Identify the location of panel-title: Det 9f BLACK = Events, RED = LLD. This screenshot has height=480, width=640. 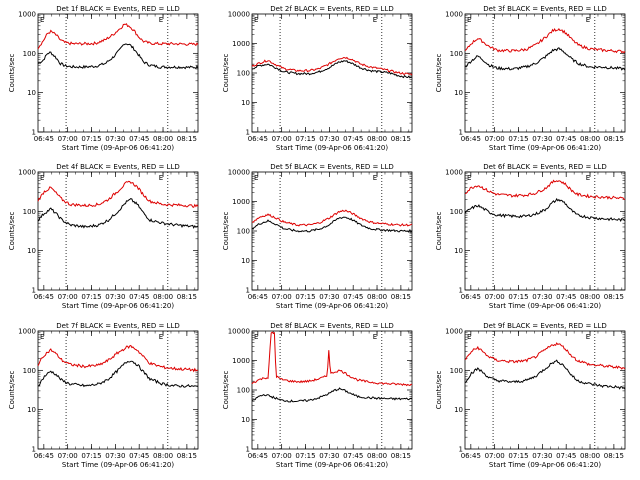
(544, 326).